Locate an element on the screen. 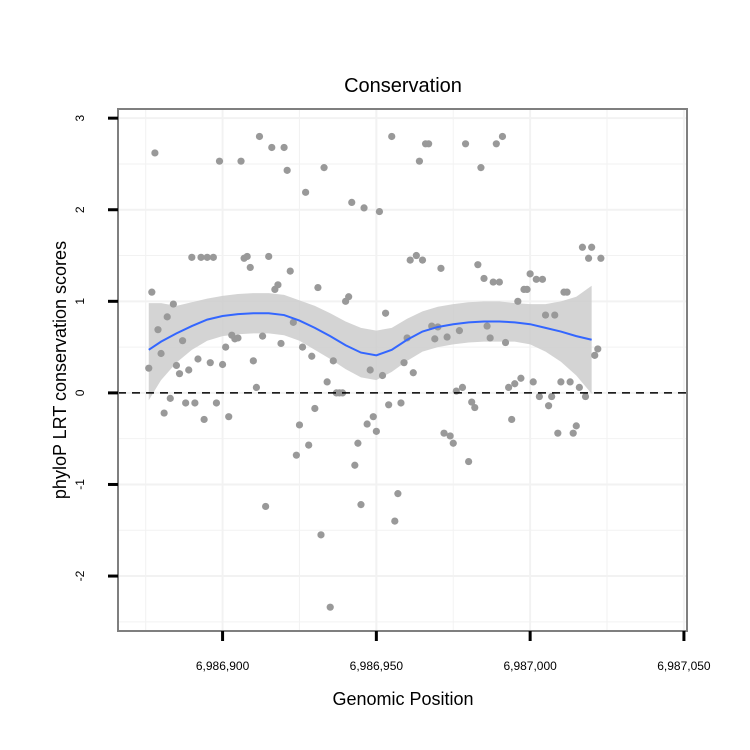  y-tick-label: -1 is located at coordinates (80, 484).